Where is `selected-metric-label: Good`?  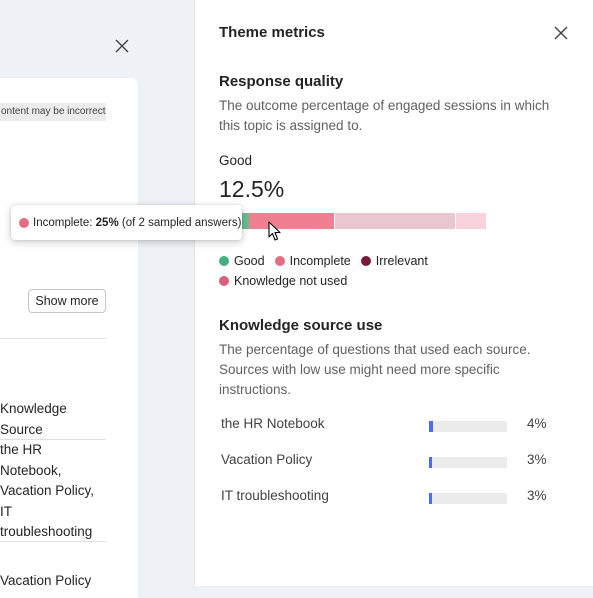
selected-metric-label: Good is located at coordinates (236, 160).